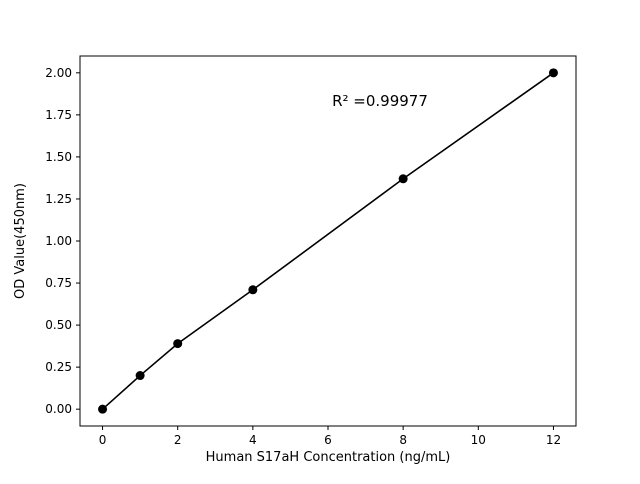 The image size is (640, 484). Describe the element at coordinates (58, 115) in the screenshot. I see `y-axis-tick-label: 1.75` at that location.